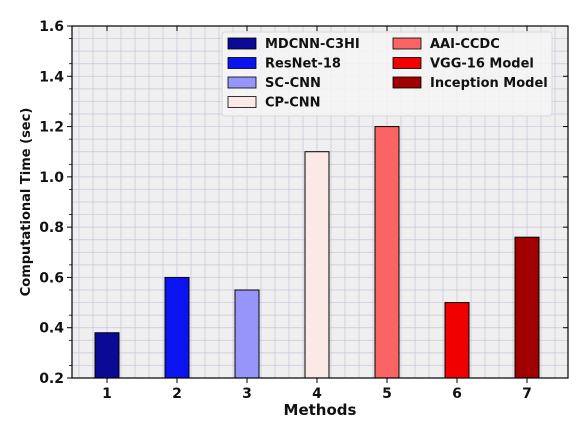 Image resolution: width=583 pixels, height=429 pixels. Describe the element at coordinates (527, 394) in the screenshot. I see `x-tick-label: 7` at that location.